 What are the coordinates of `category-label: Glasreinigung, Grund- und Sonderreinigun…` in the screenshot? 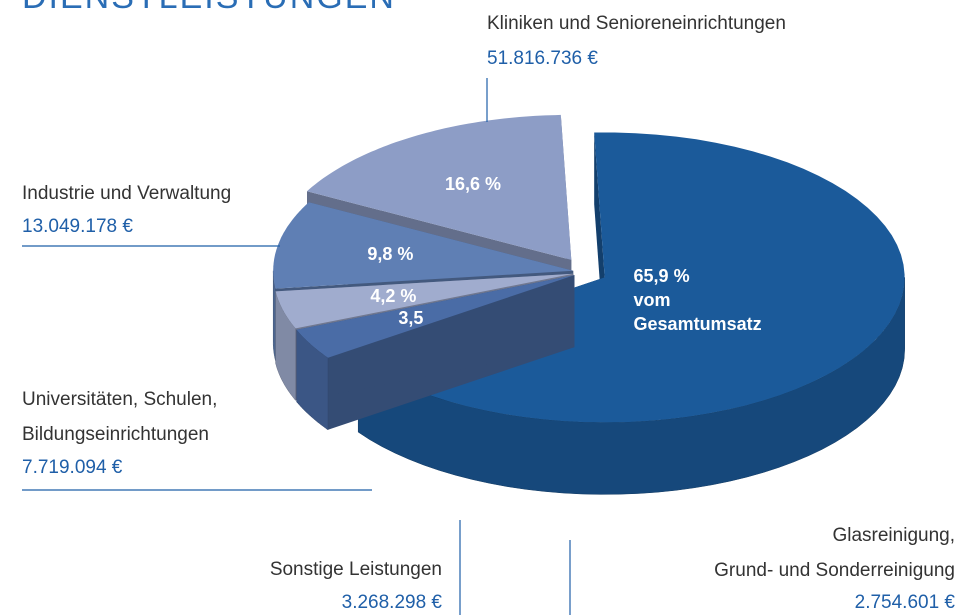 It's located at (834, 553).